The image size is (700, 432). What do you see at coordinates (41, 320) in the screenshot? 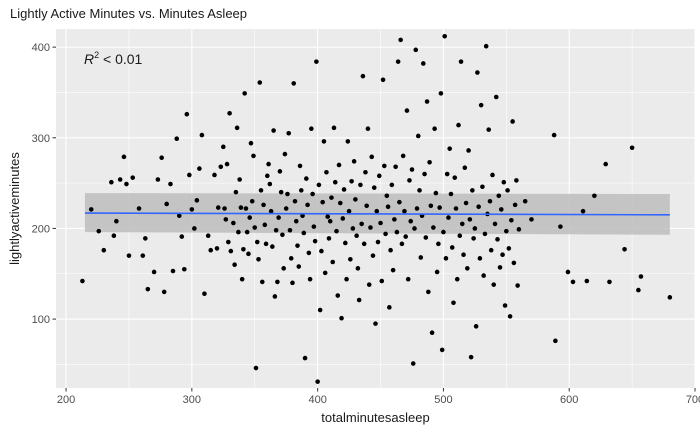
I see `y-tick-label: 100` at bounding box center [41, 320].